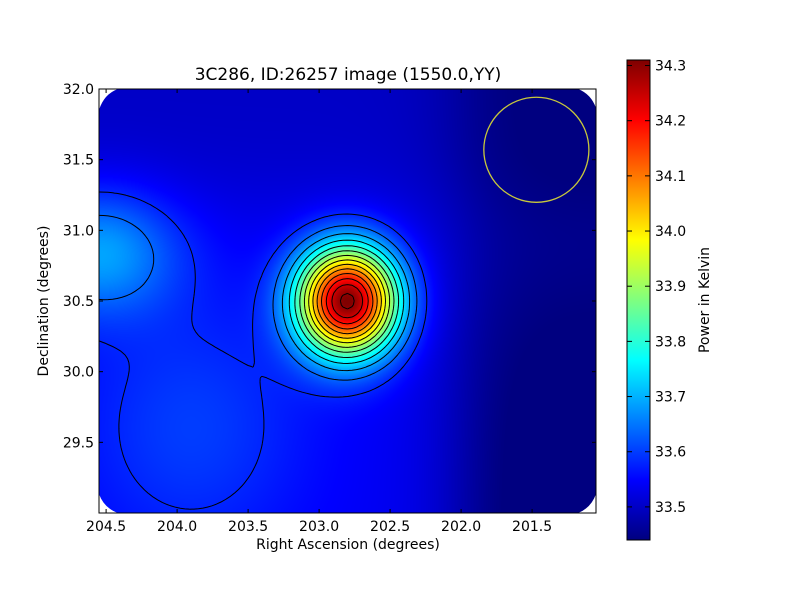 The image size is (800, 600). What do you see at coordinates (248, 527) in the screenshot?
I see `x-tick-label: 203.5` at bounding box center [248, 527].